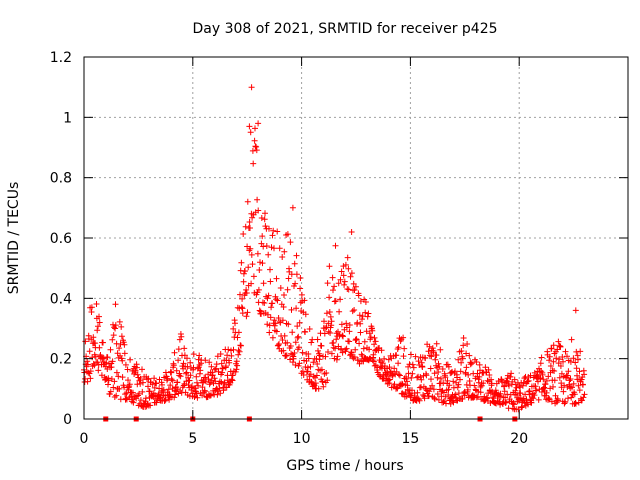 The height and width of the screenshot is (480, 640). What do you see at coordinates (61, 58) in the screenshot?
I see `y-tick-label: 1.2` at bounding box center [61, 58].